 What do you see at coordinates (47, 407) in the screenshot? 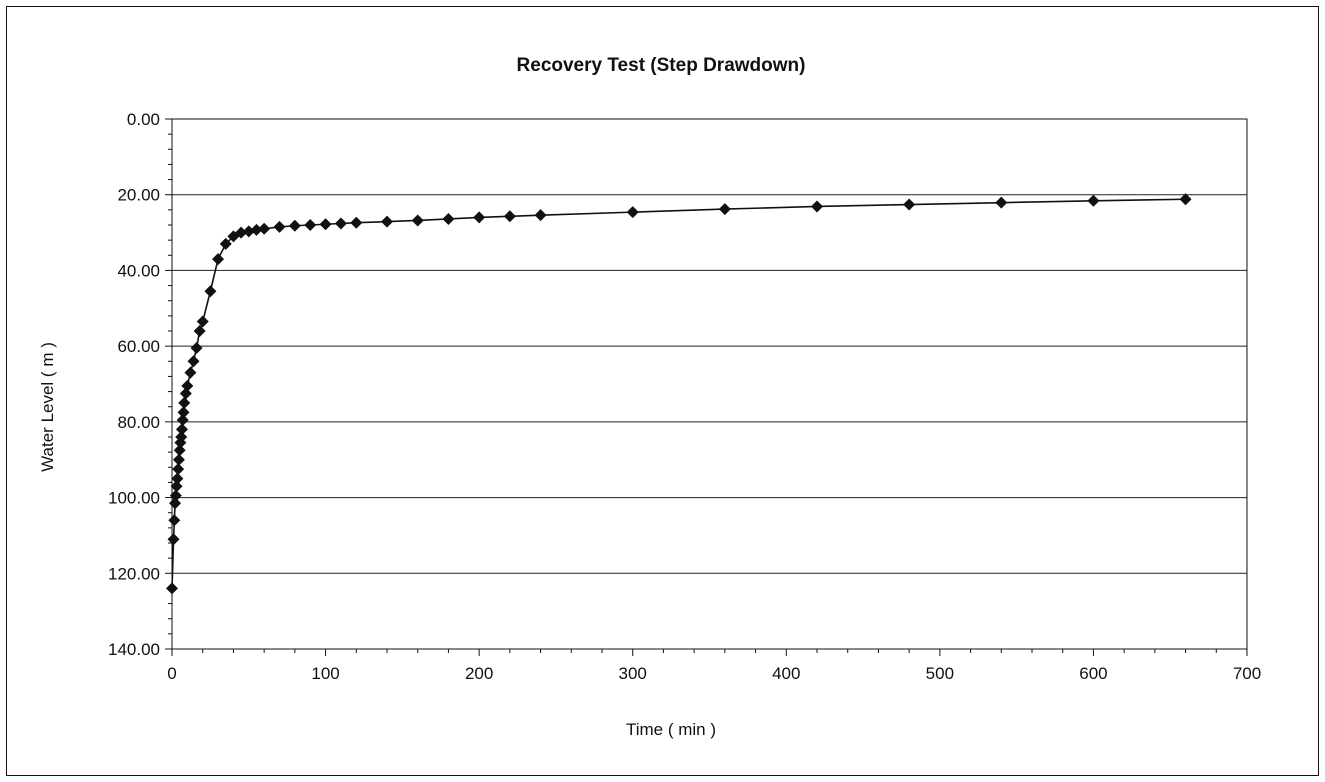
I see `y-axis-title: Water Level ( m )` at bounding box center [47, 407].